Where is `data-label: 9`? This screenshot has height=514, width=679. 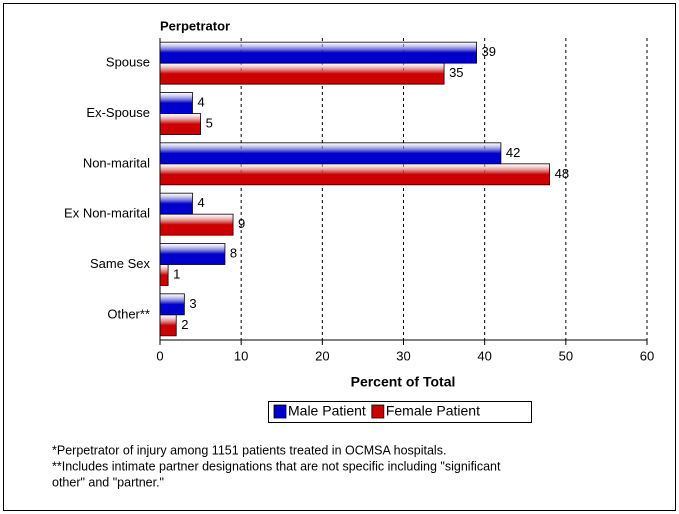 data-label: 9 is located at coordinates (241, 223).